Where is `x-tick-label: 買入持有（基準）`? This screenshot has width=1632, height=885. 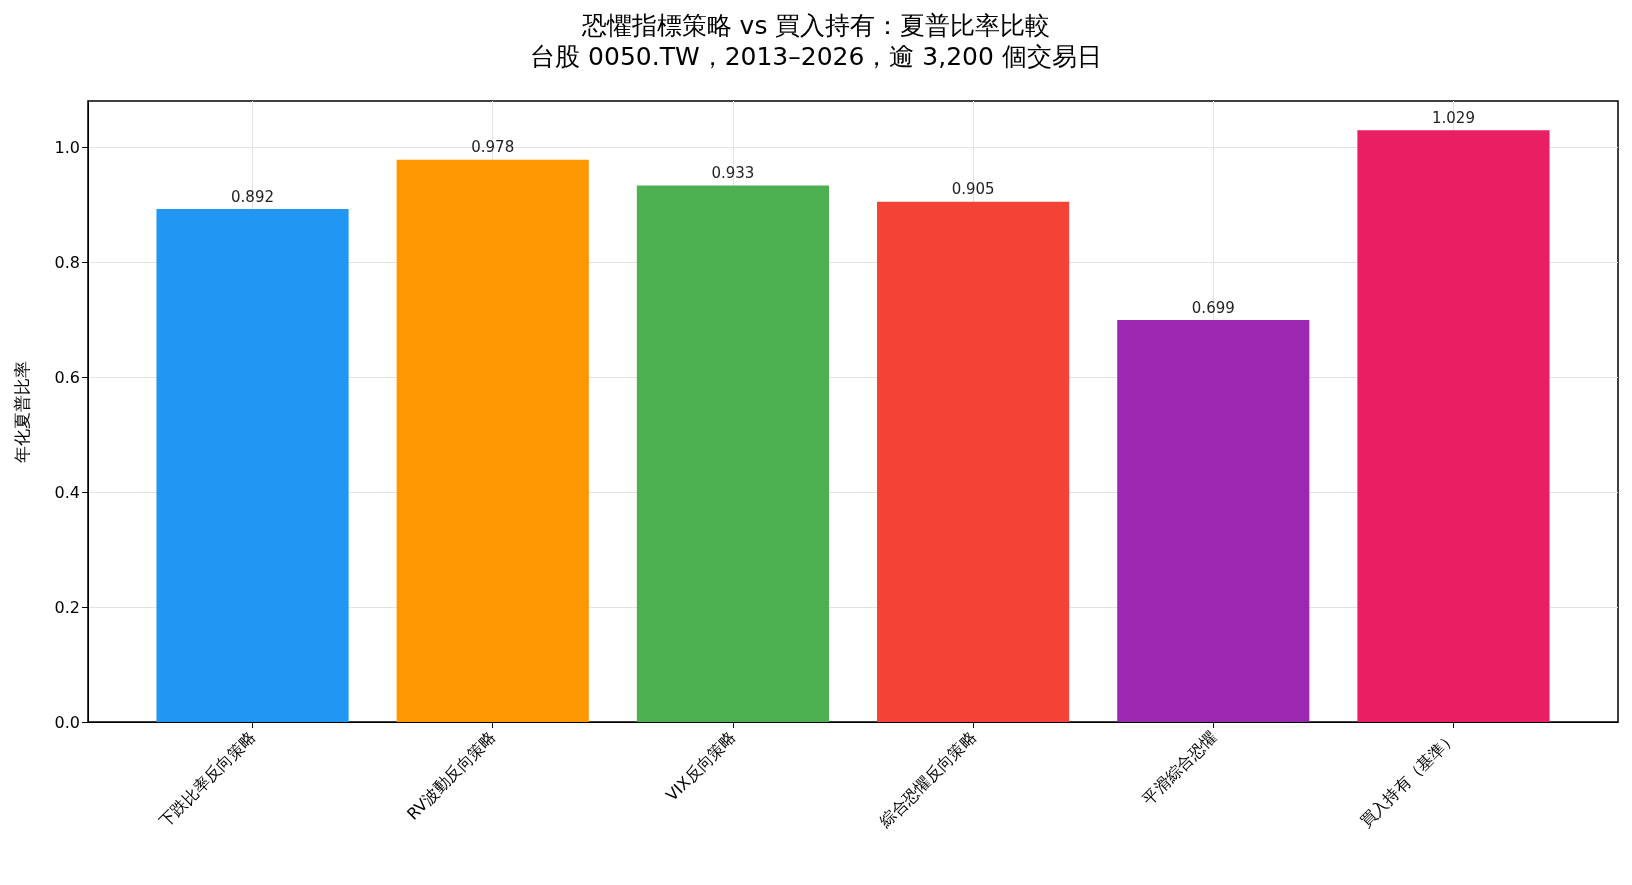 x-tick-label: 買入持有（基準） is located at coordinates (1408, 779).